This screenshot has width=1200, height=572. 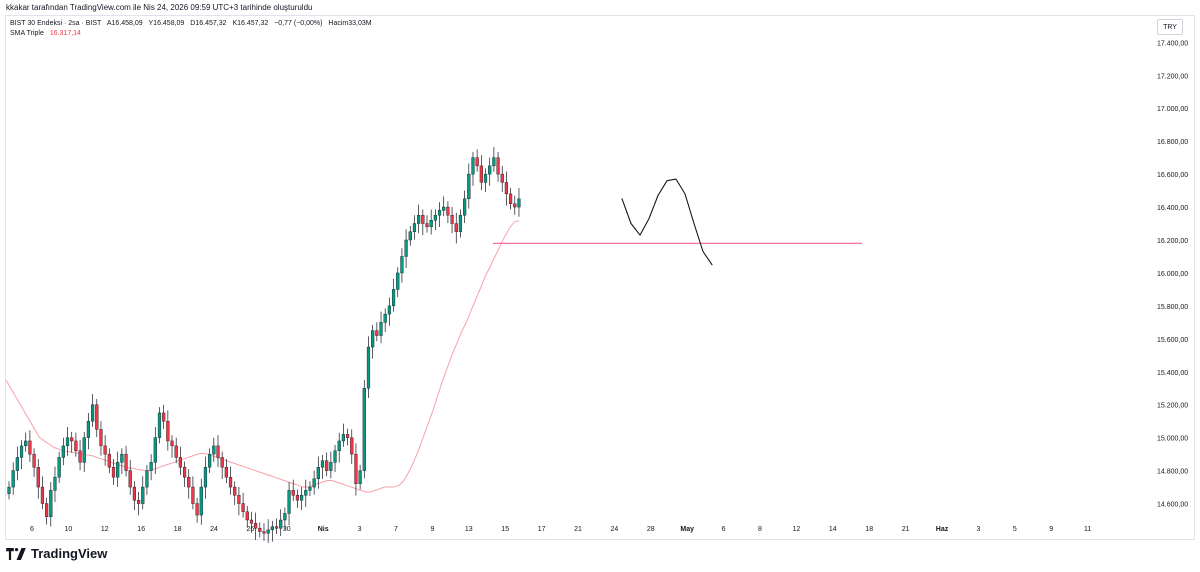 What do you see at coordinates (124, 23) in the screenshot?
I see `ohlc-open: A16.458,09` at bounding box center [124, 23].